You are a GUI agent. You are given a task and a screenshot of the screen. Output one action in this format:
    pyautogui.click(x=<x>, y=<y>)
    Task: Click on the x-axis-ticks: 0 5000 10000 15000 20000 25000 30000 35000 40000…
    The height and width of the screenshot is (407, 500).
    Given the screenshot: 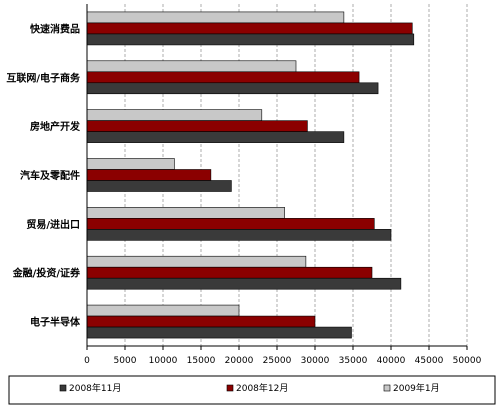 What is the action you would take?
    pyautogui.click(x=283, y=355)
    